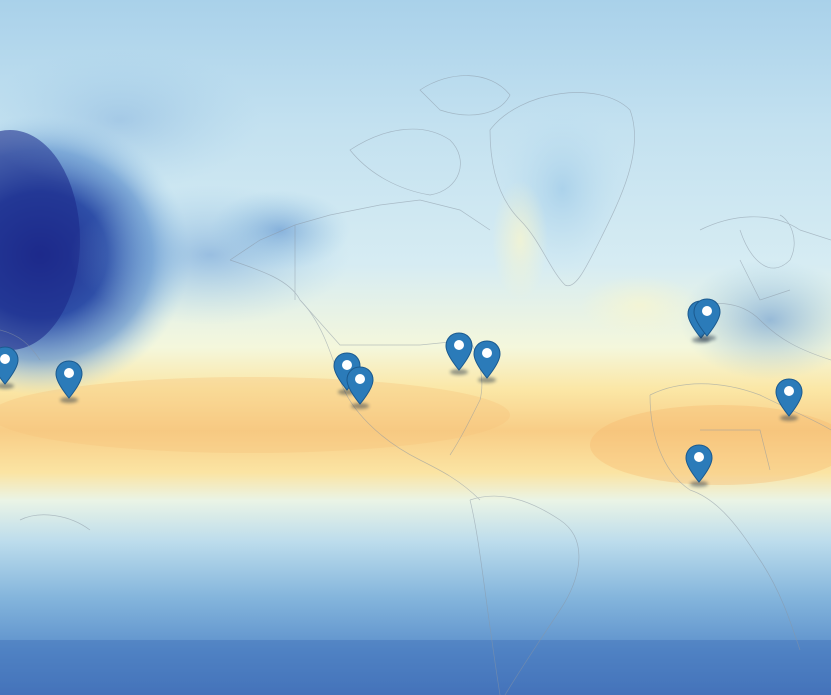  I want to click on marker-middle-east, so click(789, 399).